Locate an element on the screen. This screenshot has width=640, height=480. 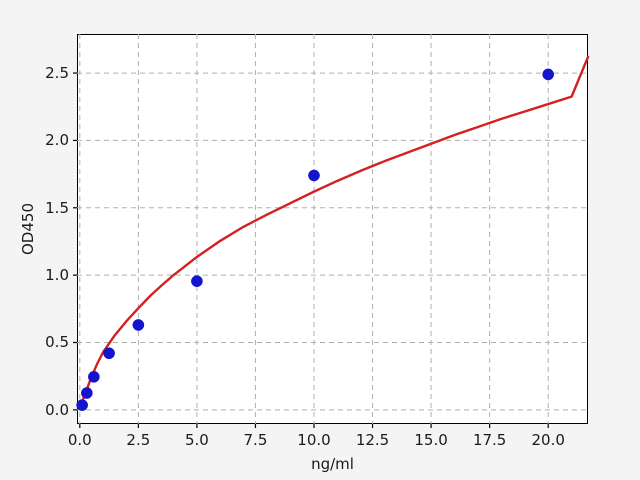
y-tick-label: 2.0 is located at coordinates (57, 140).